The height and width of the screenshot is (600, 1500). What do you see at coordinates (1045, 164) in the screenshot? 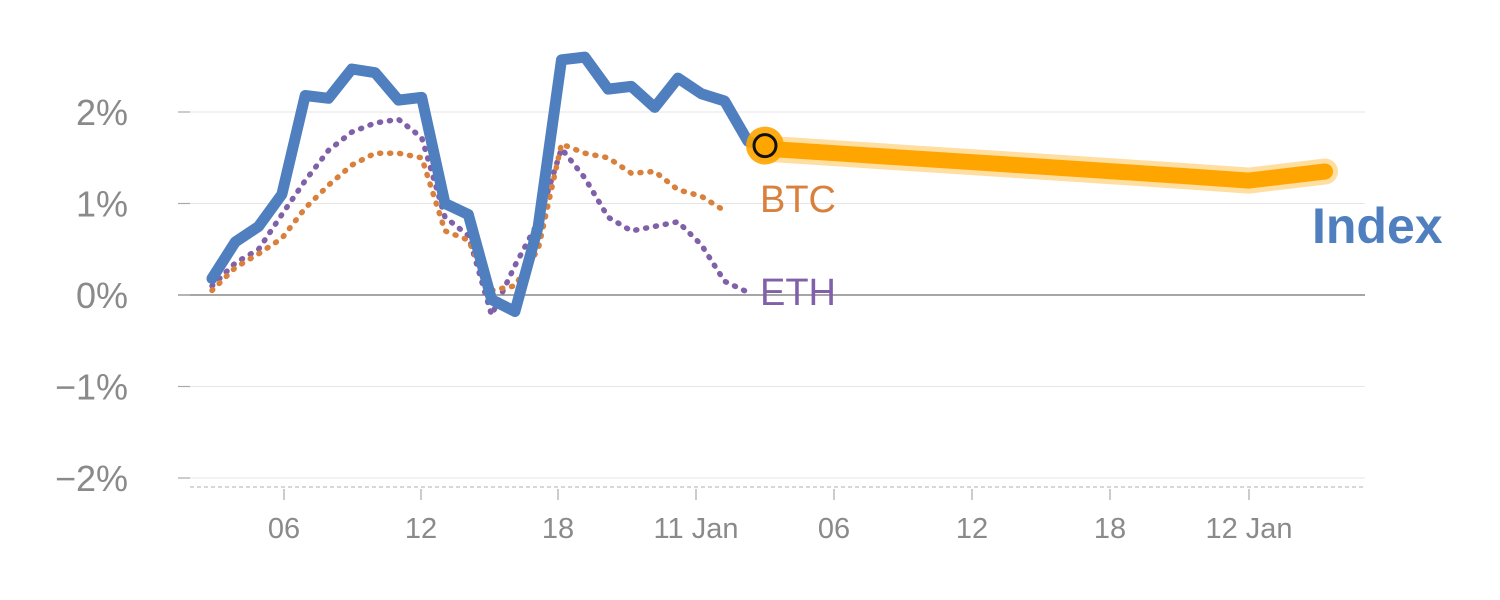
I see `forecast-band` at bounding box center [1045, 164].